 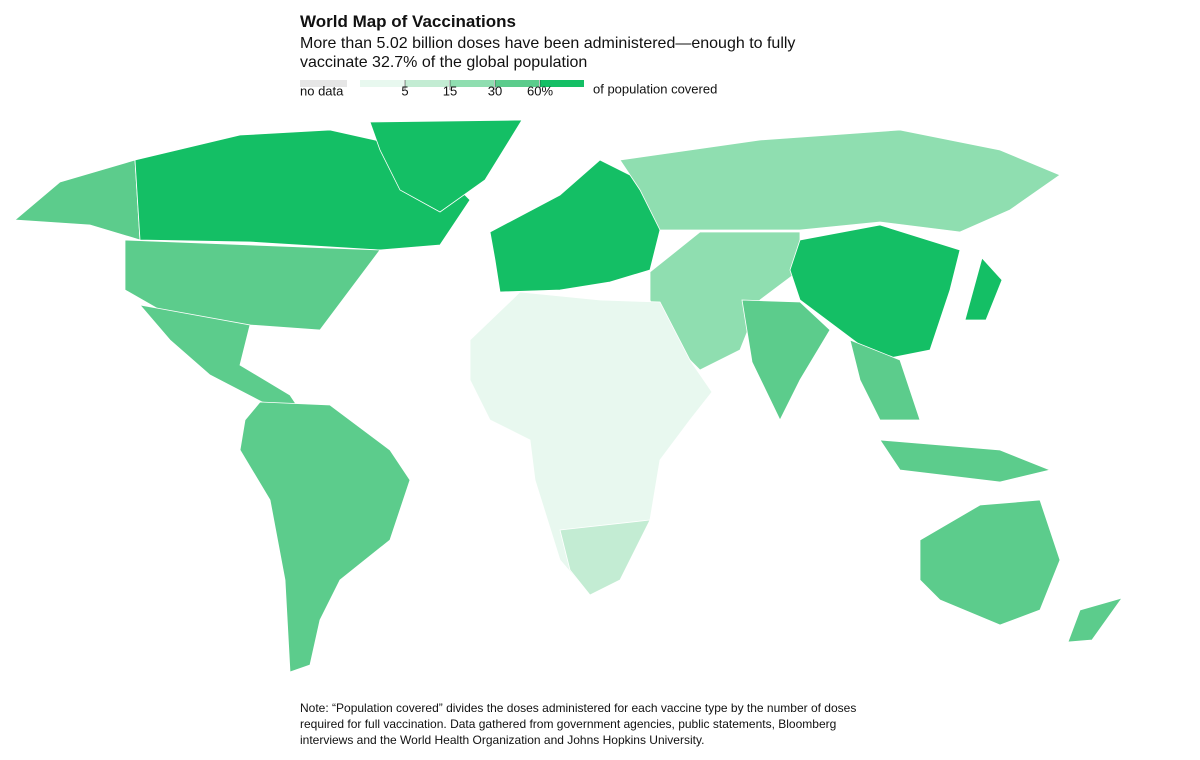 I want to click on legend-tick-label: 15, so click(x=450, y=90).